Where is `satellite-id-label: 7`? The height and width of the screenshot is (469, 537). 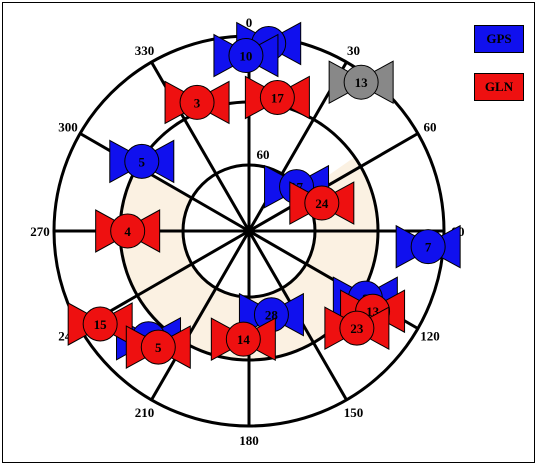 satellite-id-label: 7 is located at coordinates (428, 247).